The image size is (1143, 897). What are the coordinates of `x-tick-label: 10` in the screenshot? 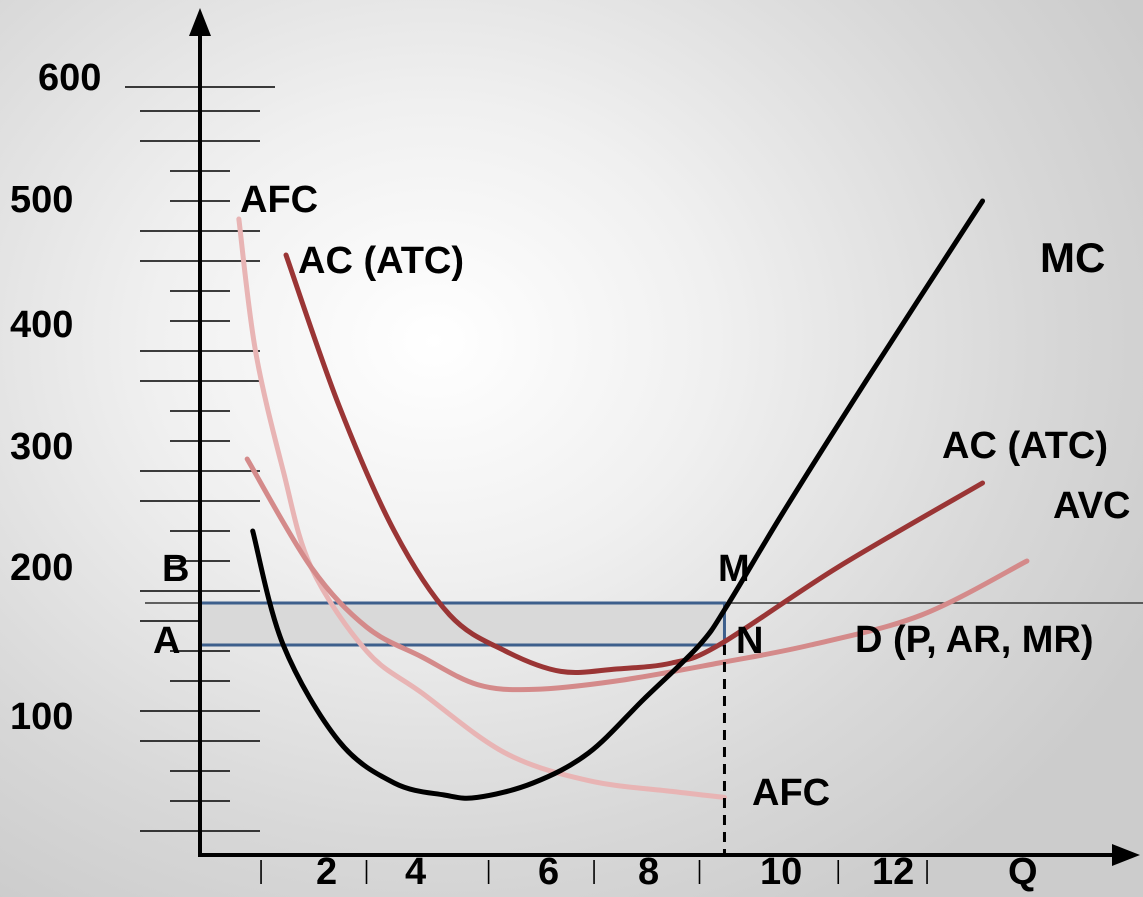 It's located at (781, 872).